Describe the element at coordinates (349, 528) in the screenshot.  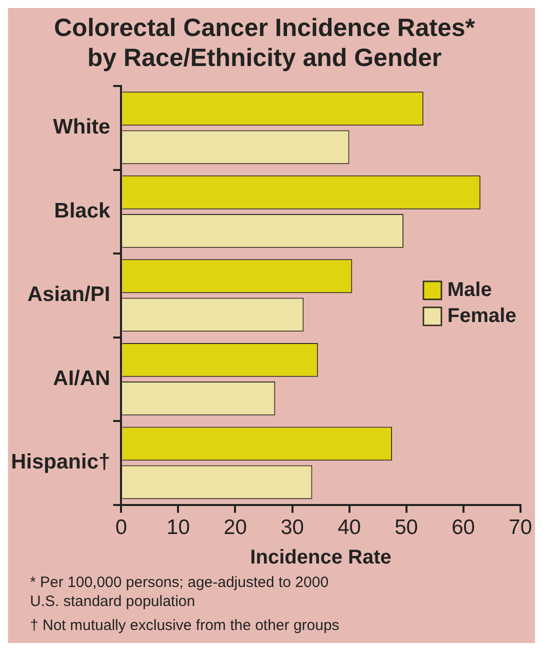
I see `x-tick-label: 40` at that location.